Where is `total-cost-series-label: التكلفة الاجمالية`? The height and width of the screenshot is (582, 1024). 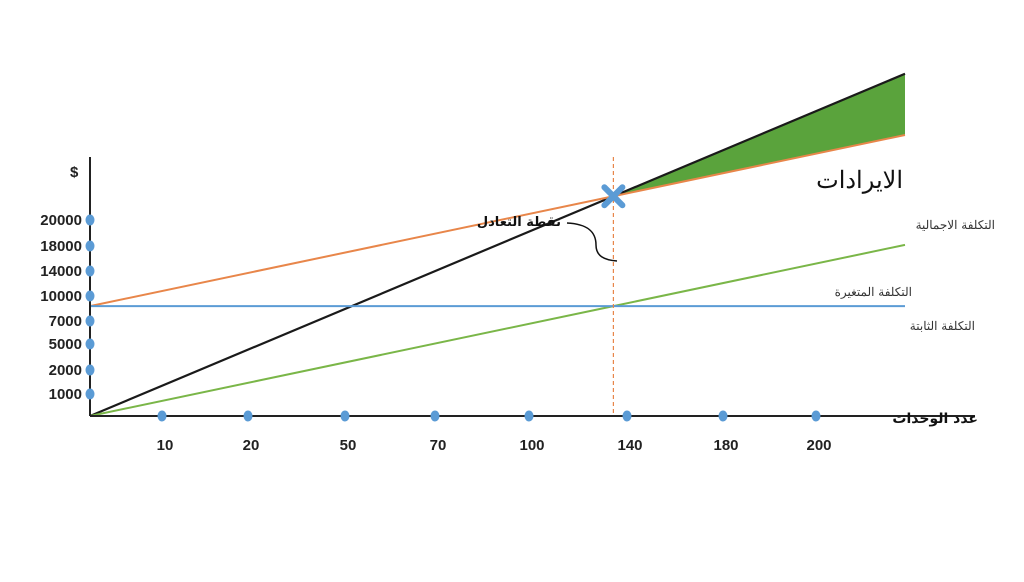
total-cost-series-label: التكلفة الاجمالية is located at coordinates (955, 225).